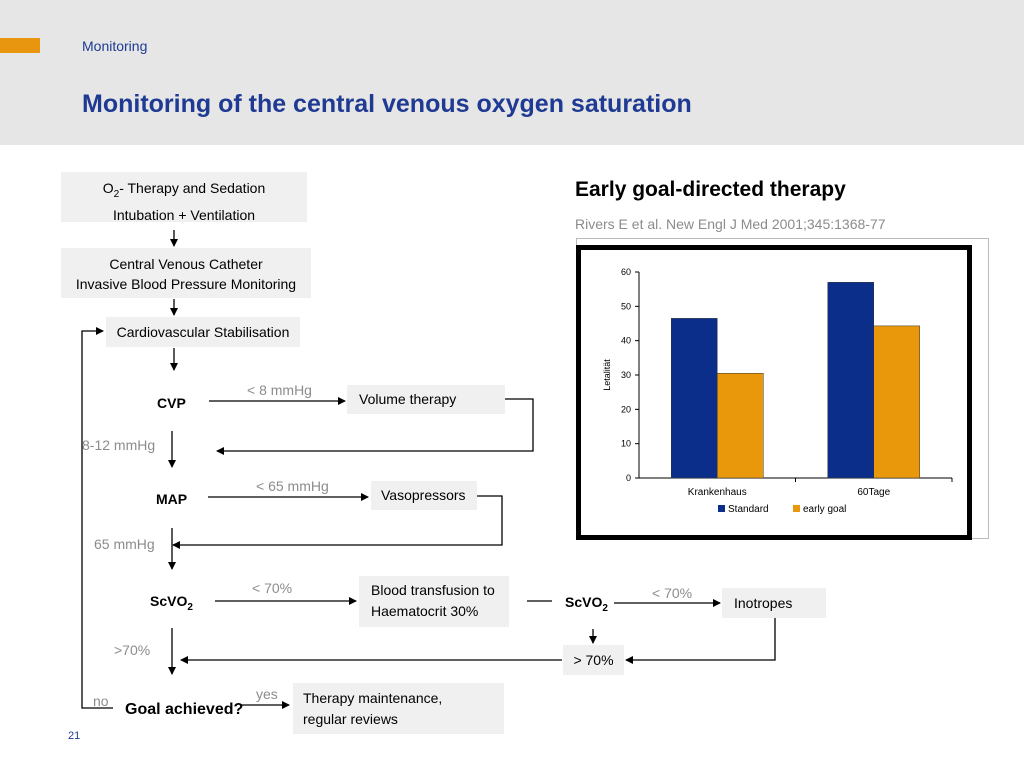 Image resolution: width=1024 pixels, height=768 pixels. What do you see at coordinates (272, 588) in the screenshot?
I see `scvo2-low-threshold: < 70%` at bounding box center [272, 588].